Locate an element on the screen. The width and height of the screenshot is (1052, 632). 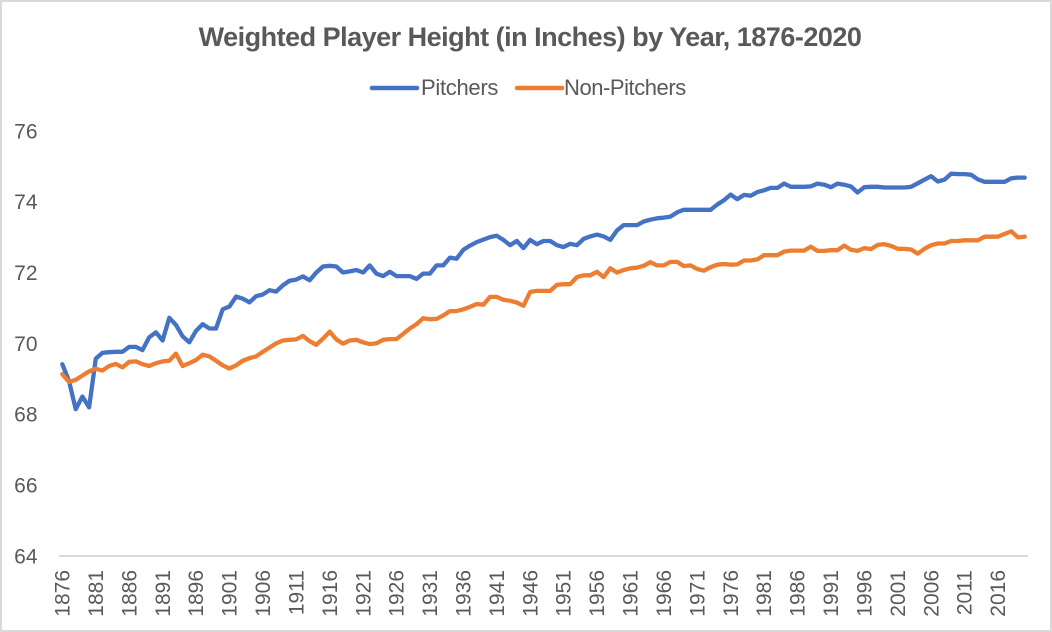
svg-text: 1986 is located at coordinates (798, 593).